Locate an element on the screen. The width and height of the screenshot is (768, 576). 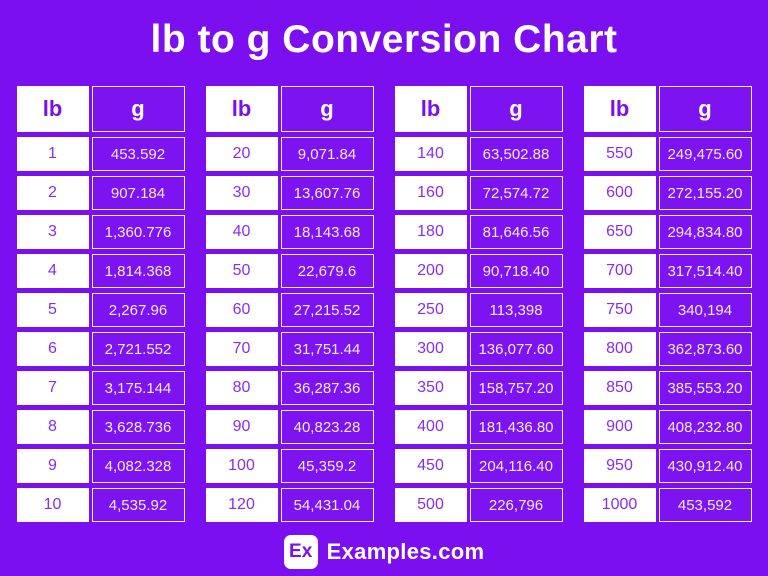
lb-value-cell: 500 is located at coordinates (430, 505).